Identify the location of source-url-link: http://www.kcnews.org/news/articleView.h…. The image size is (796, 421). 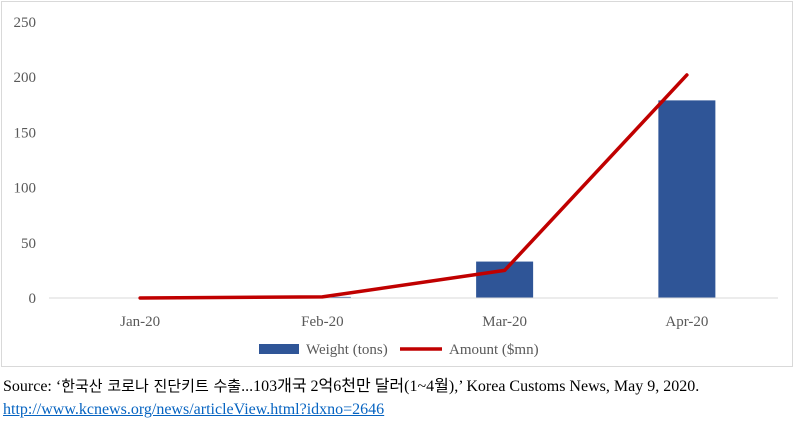
(194, 409).